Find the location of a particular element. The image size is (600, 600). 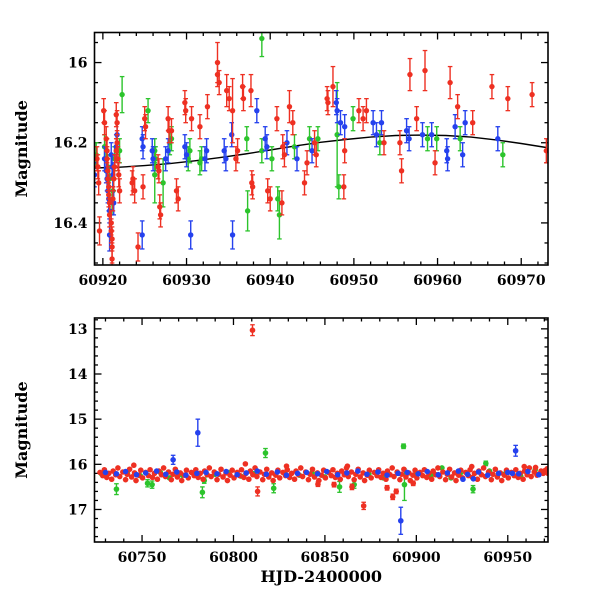

y-tick-label: 15 is located at coordinates (77, 420).